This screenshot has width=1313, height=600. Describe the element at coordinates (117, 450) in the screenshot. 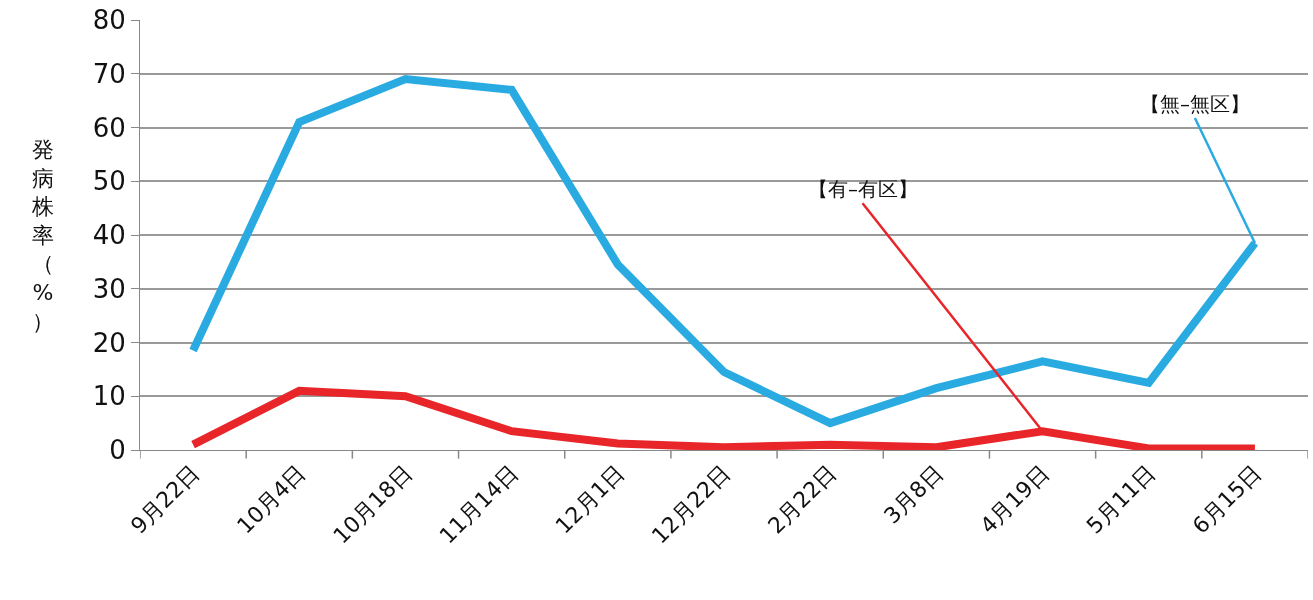

I see `y-tick-label: 0` at that location.